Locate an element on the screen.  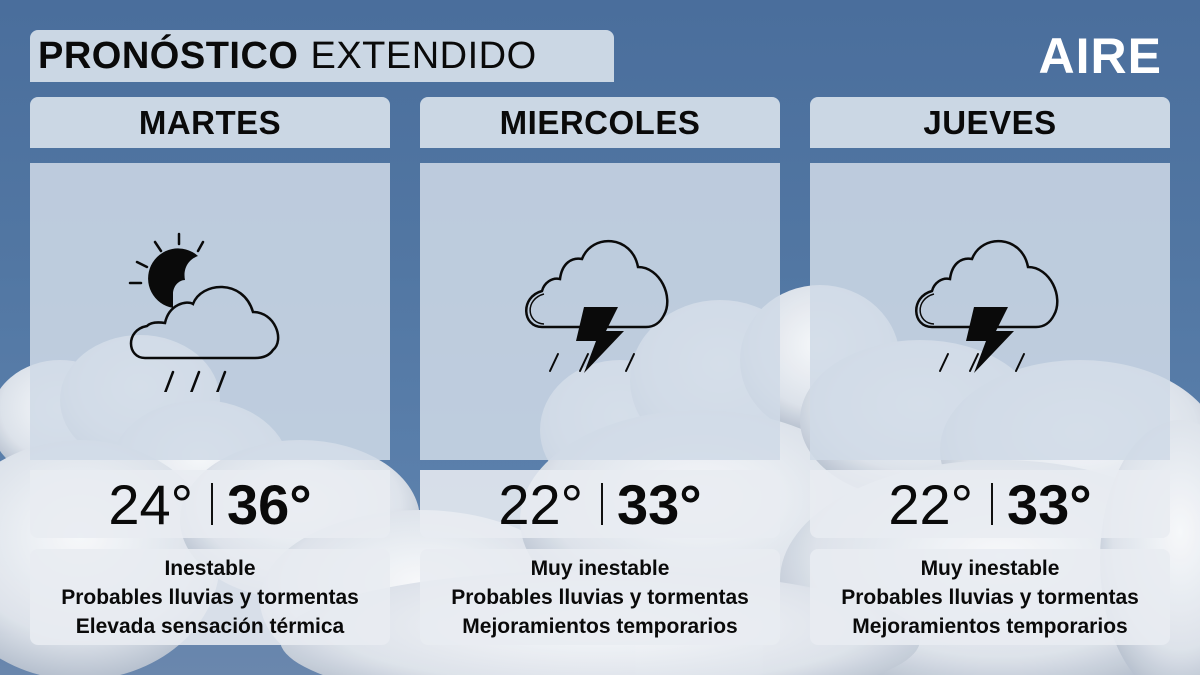
partly-sunny-rain-icon is located at coordinates (204, 312).